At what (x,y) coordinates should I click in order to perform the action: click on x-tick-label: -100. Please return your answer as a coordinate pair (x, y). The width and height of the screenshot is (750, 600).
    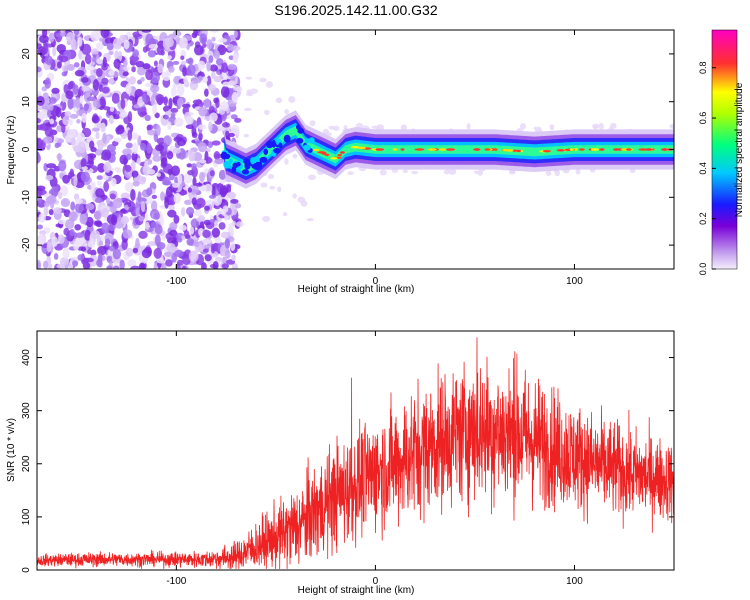
    Looking at the image, I should click on (176, 581).